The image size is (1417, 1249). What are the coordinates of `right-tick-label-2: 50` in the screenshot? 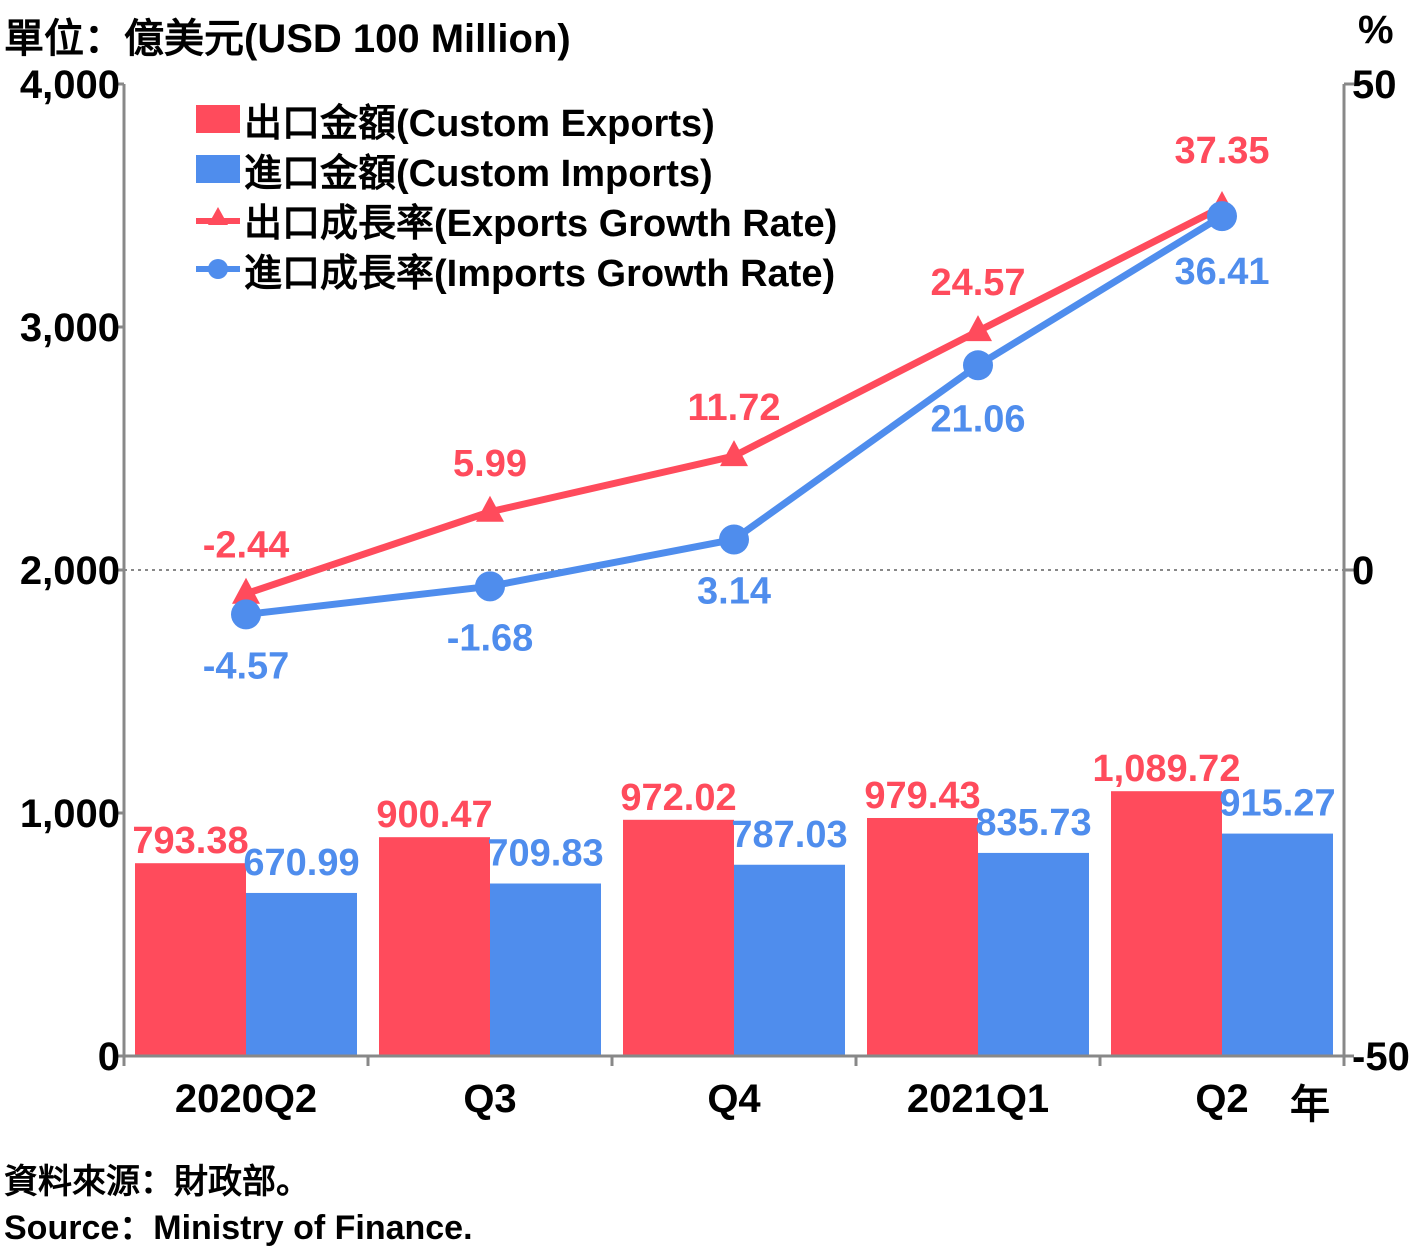 It's located at (1374, 85).